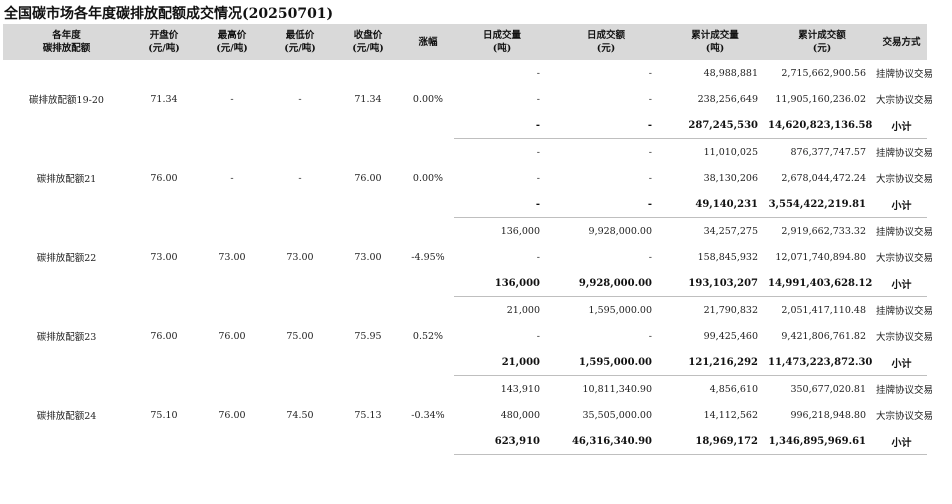  What do you see at coordinates (822, 204) in the screenshot?
I see `cell-cum-amount: 3,554,422,219.81` at bounding box center [822, 204].